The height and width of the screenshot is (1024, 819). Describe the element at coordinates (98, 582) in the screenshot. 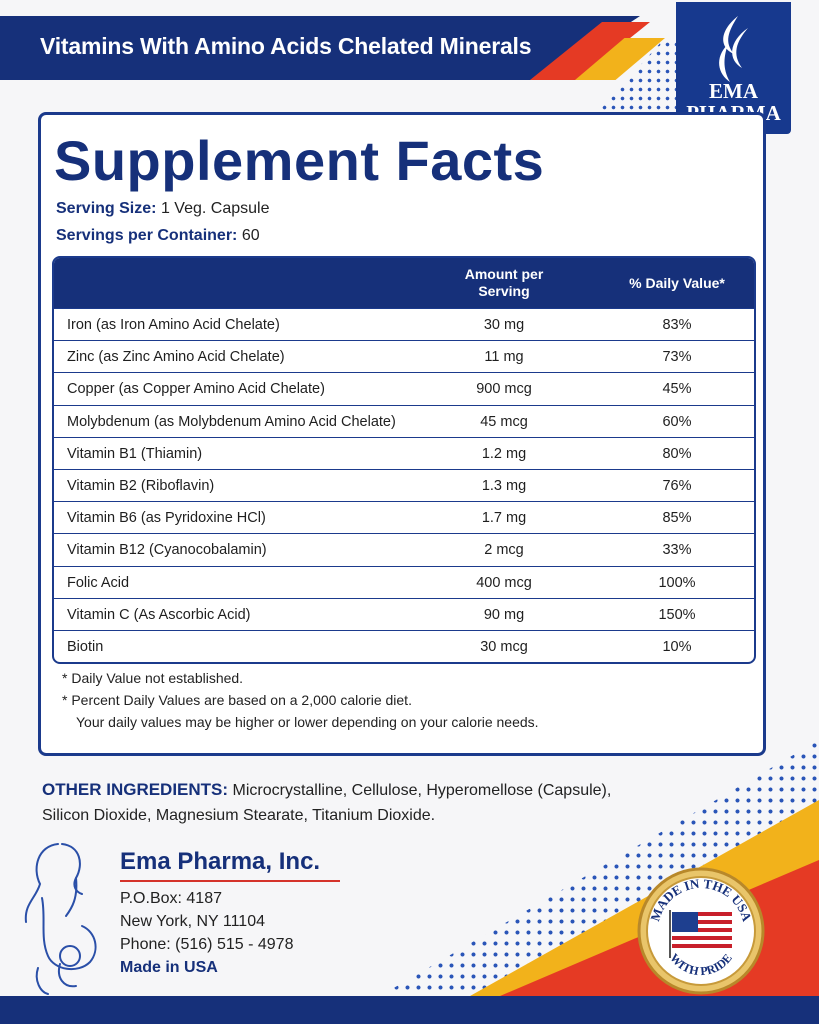

I see `nutrient-name: Folic Acid` at that location.